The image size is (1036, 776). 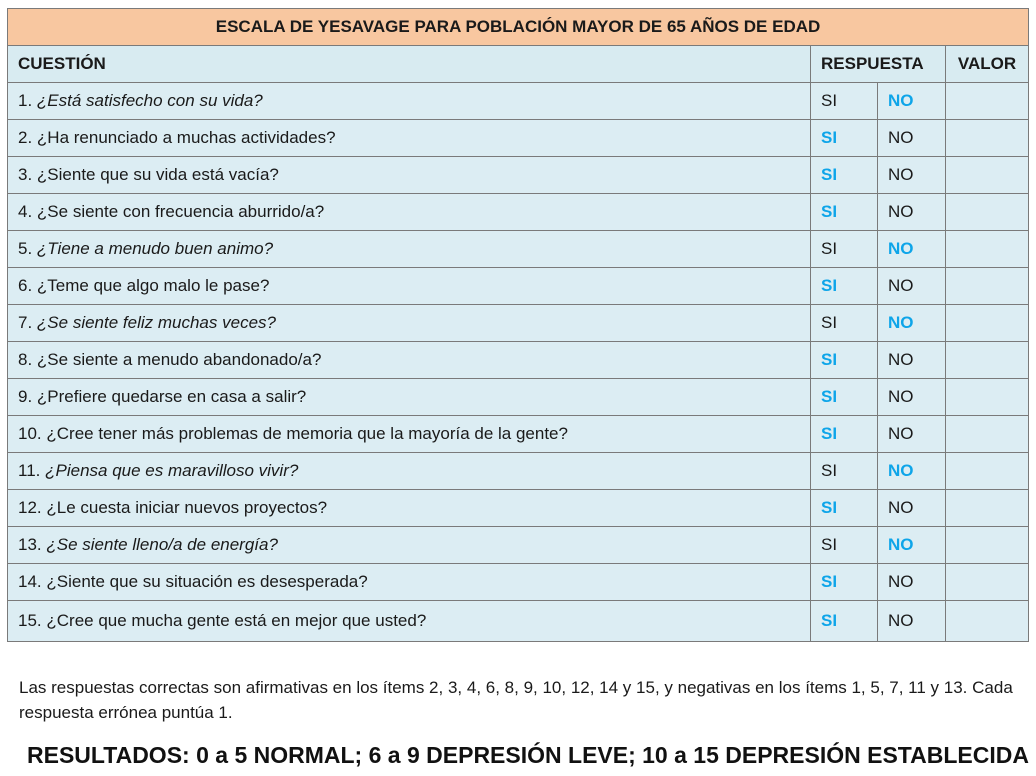 I want to click on table-row: 5. ¿Tiene a menudo buen animo? SI NO, so click(x=518, y=249).